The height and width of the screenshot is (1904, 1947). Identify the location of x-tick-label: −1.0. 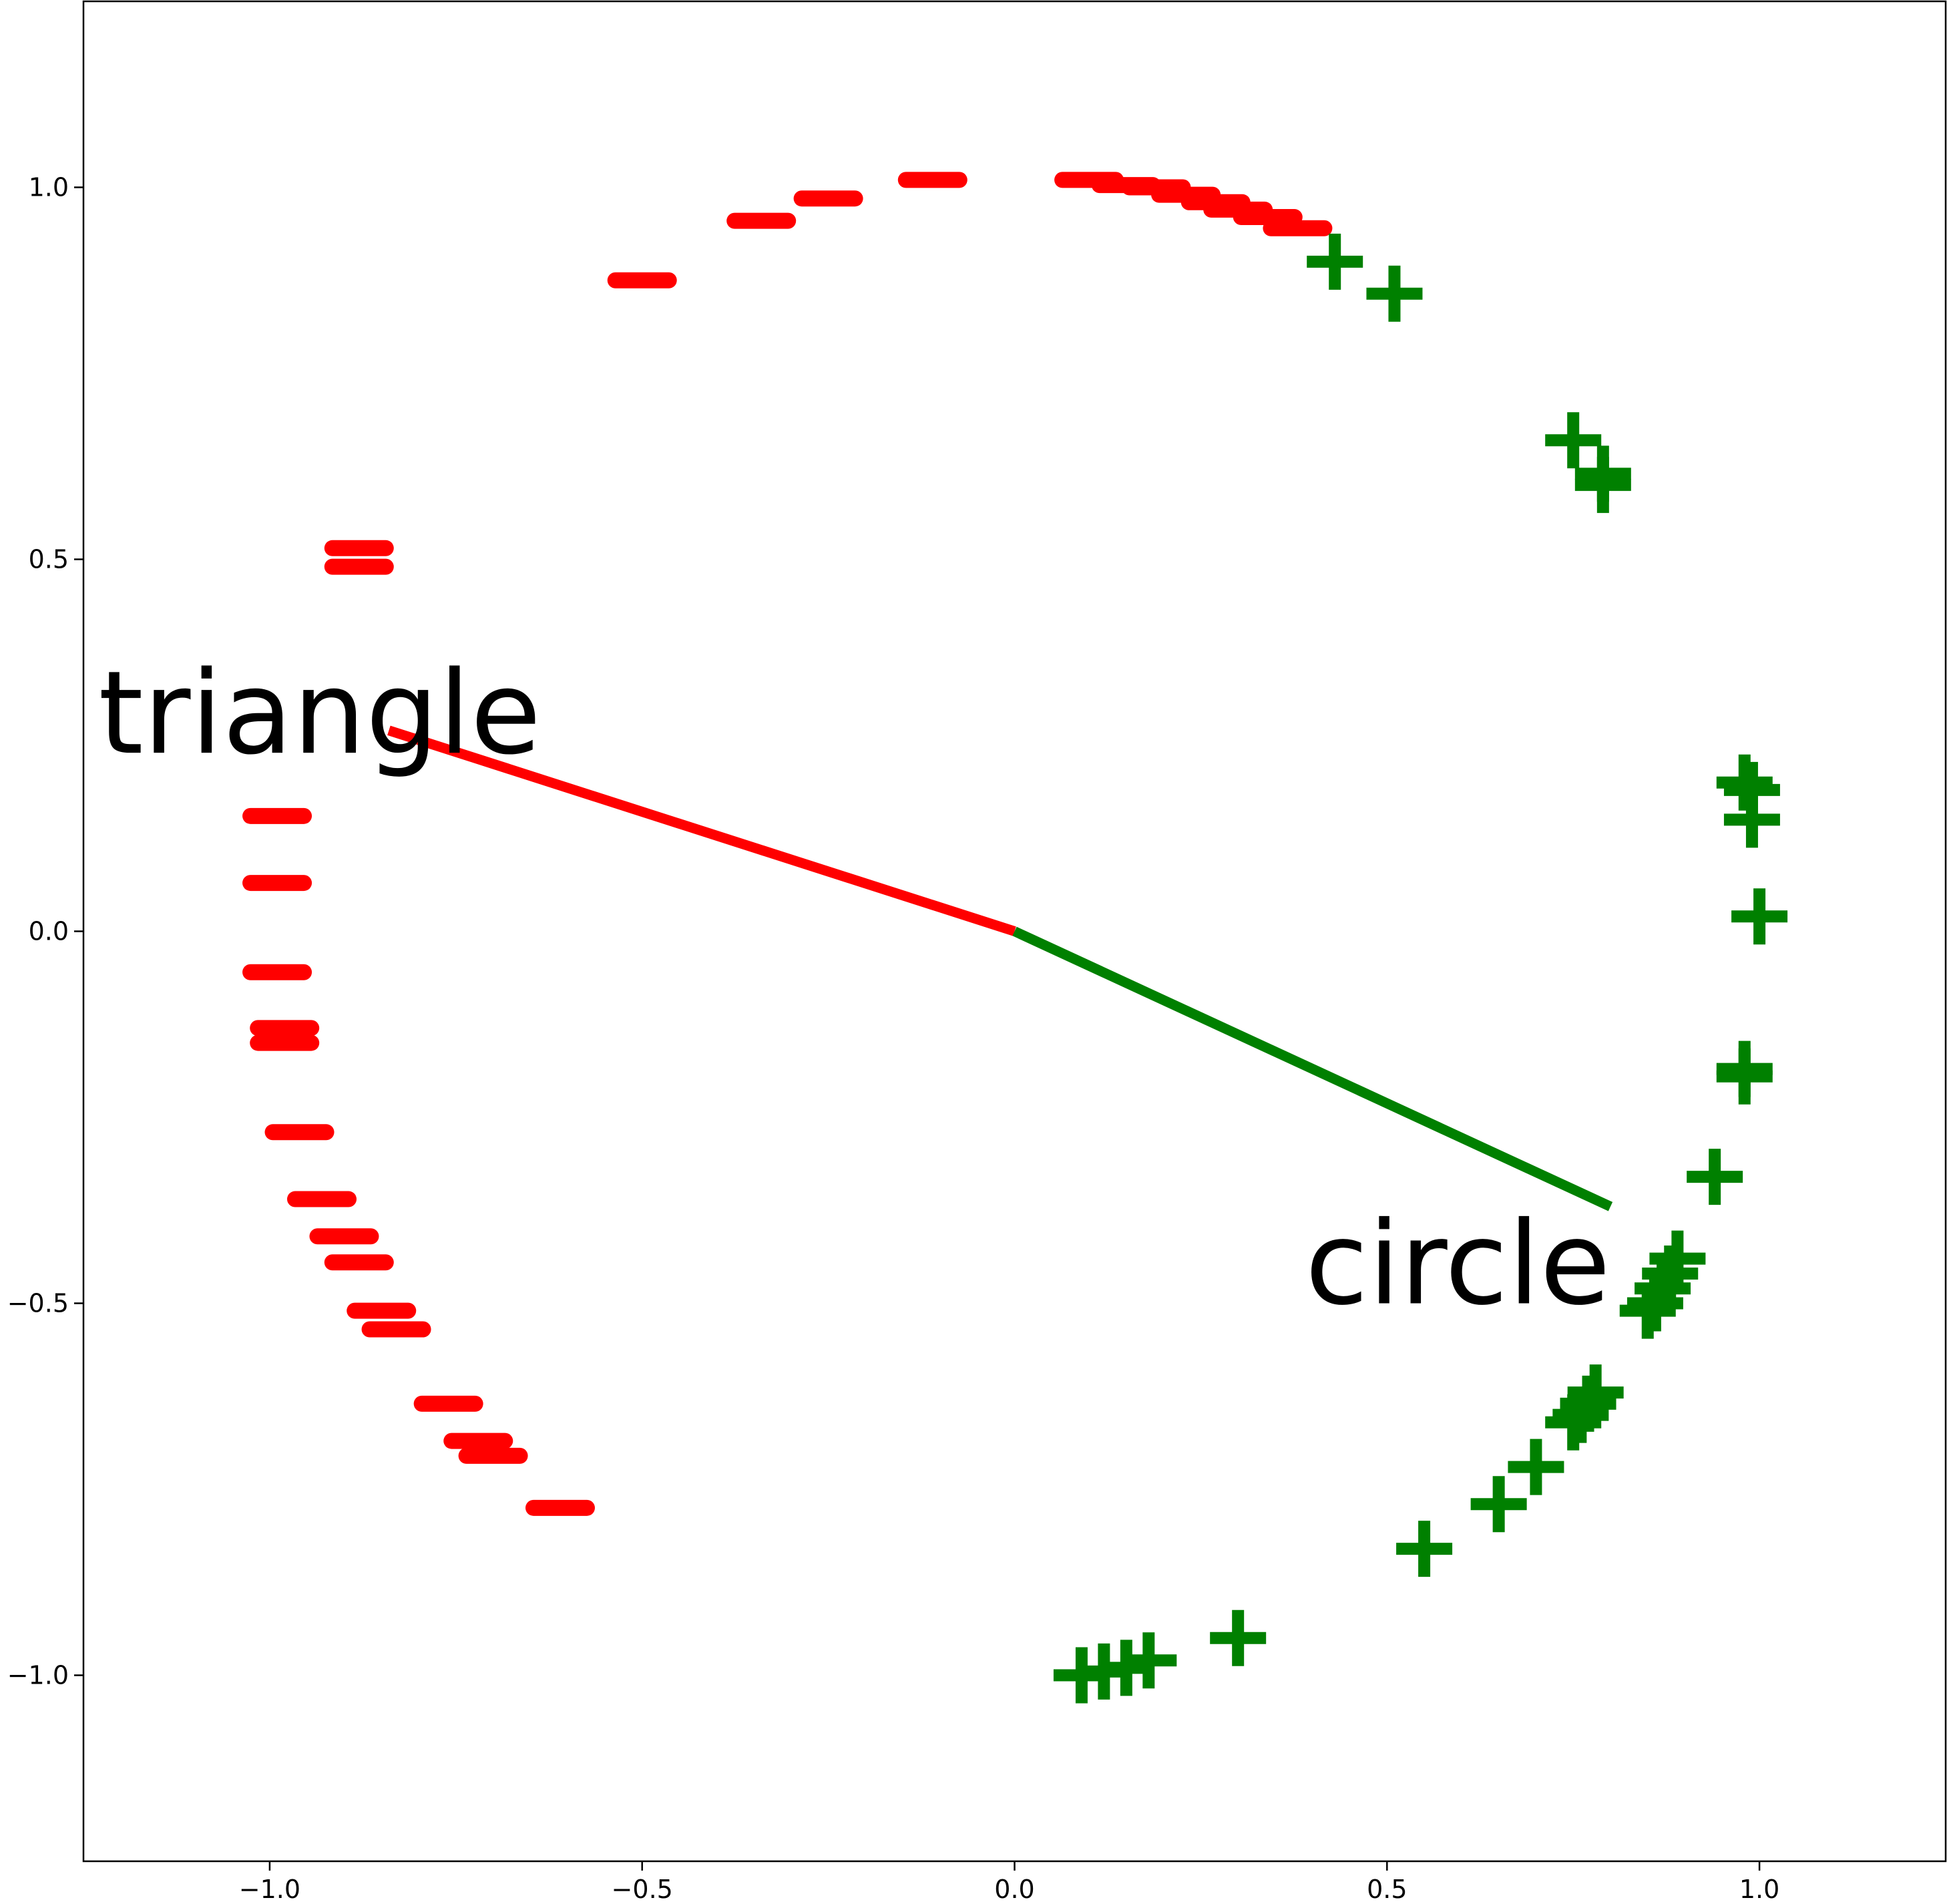
(269, 1890).